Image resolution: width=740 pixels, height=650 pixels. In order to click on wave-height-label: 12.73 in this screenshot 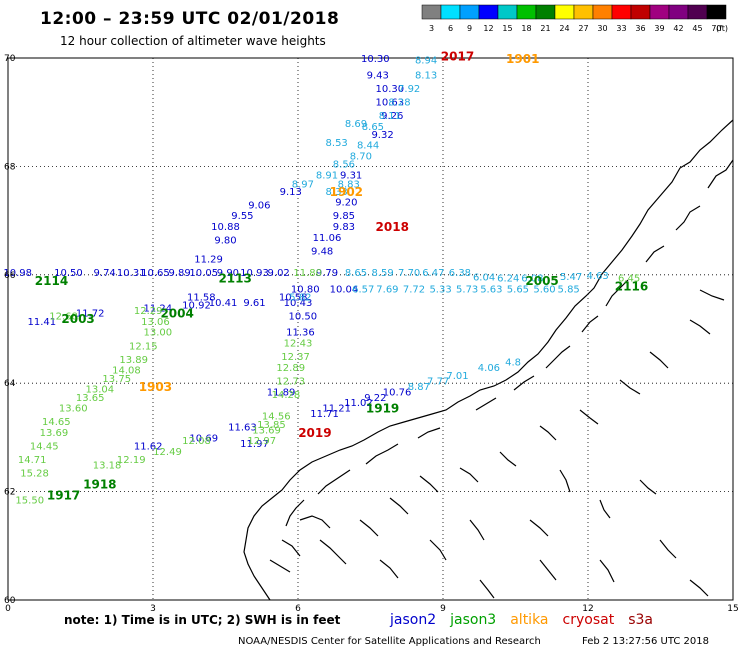, I will do `click(290, 381)`.